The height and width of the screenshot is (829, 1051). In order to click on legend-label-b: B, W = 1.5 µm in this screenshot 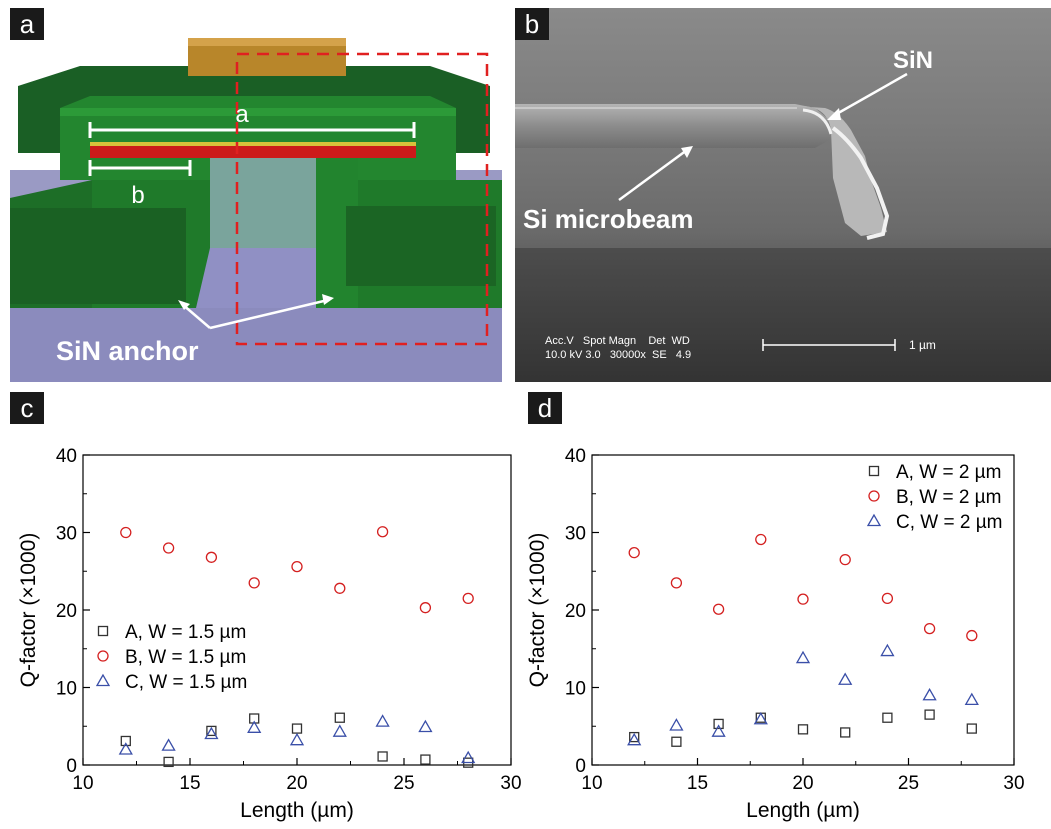, I will do `click(185, 657)`.